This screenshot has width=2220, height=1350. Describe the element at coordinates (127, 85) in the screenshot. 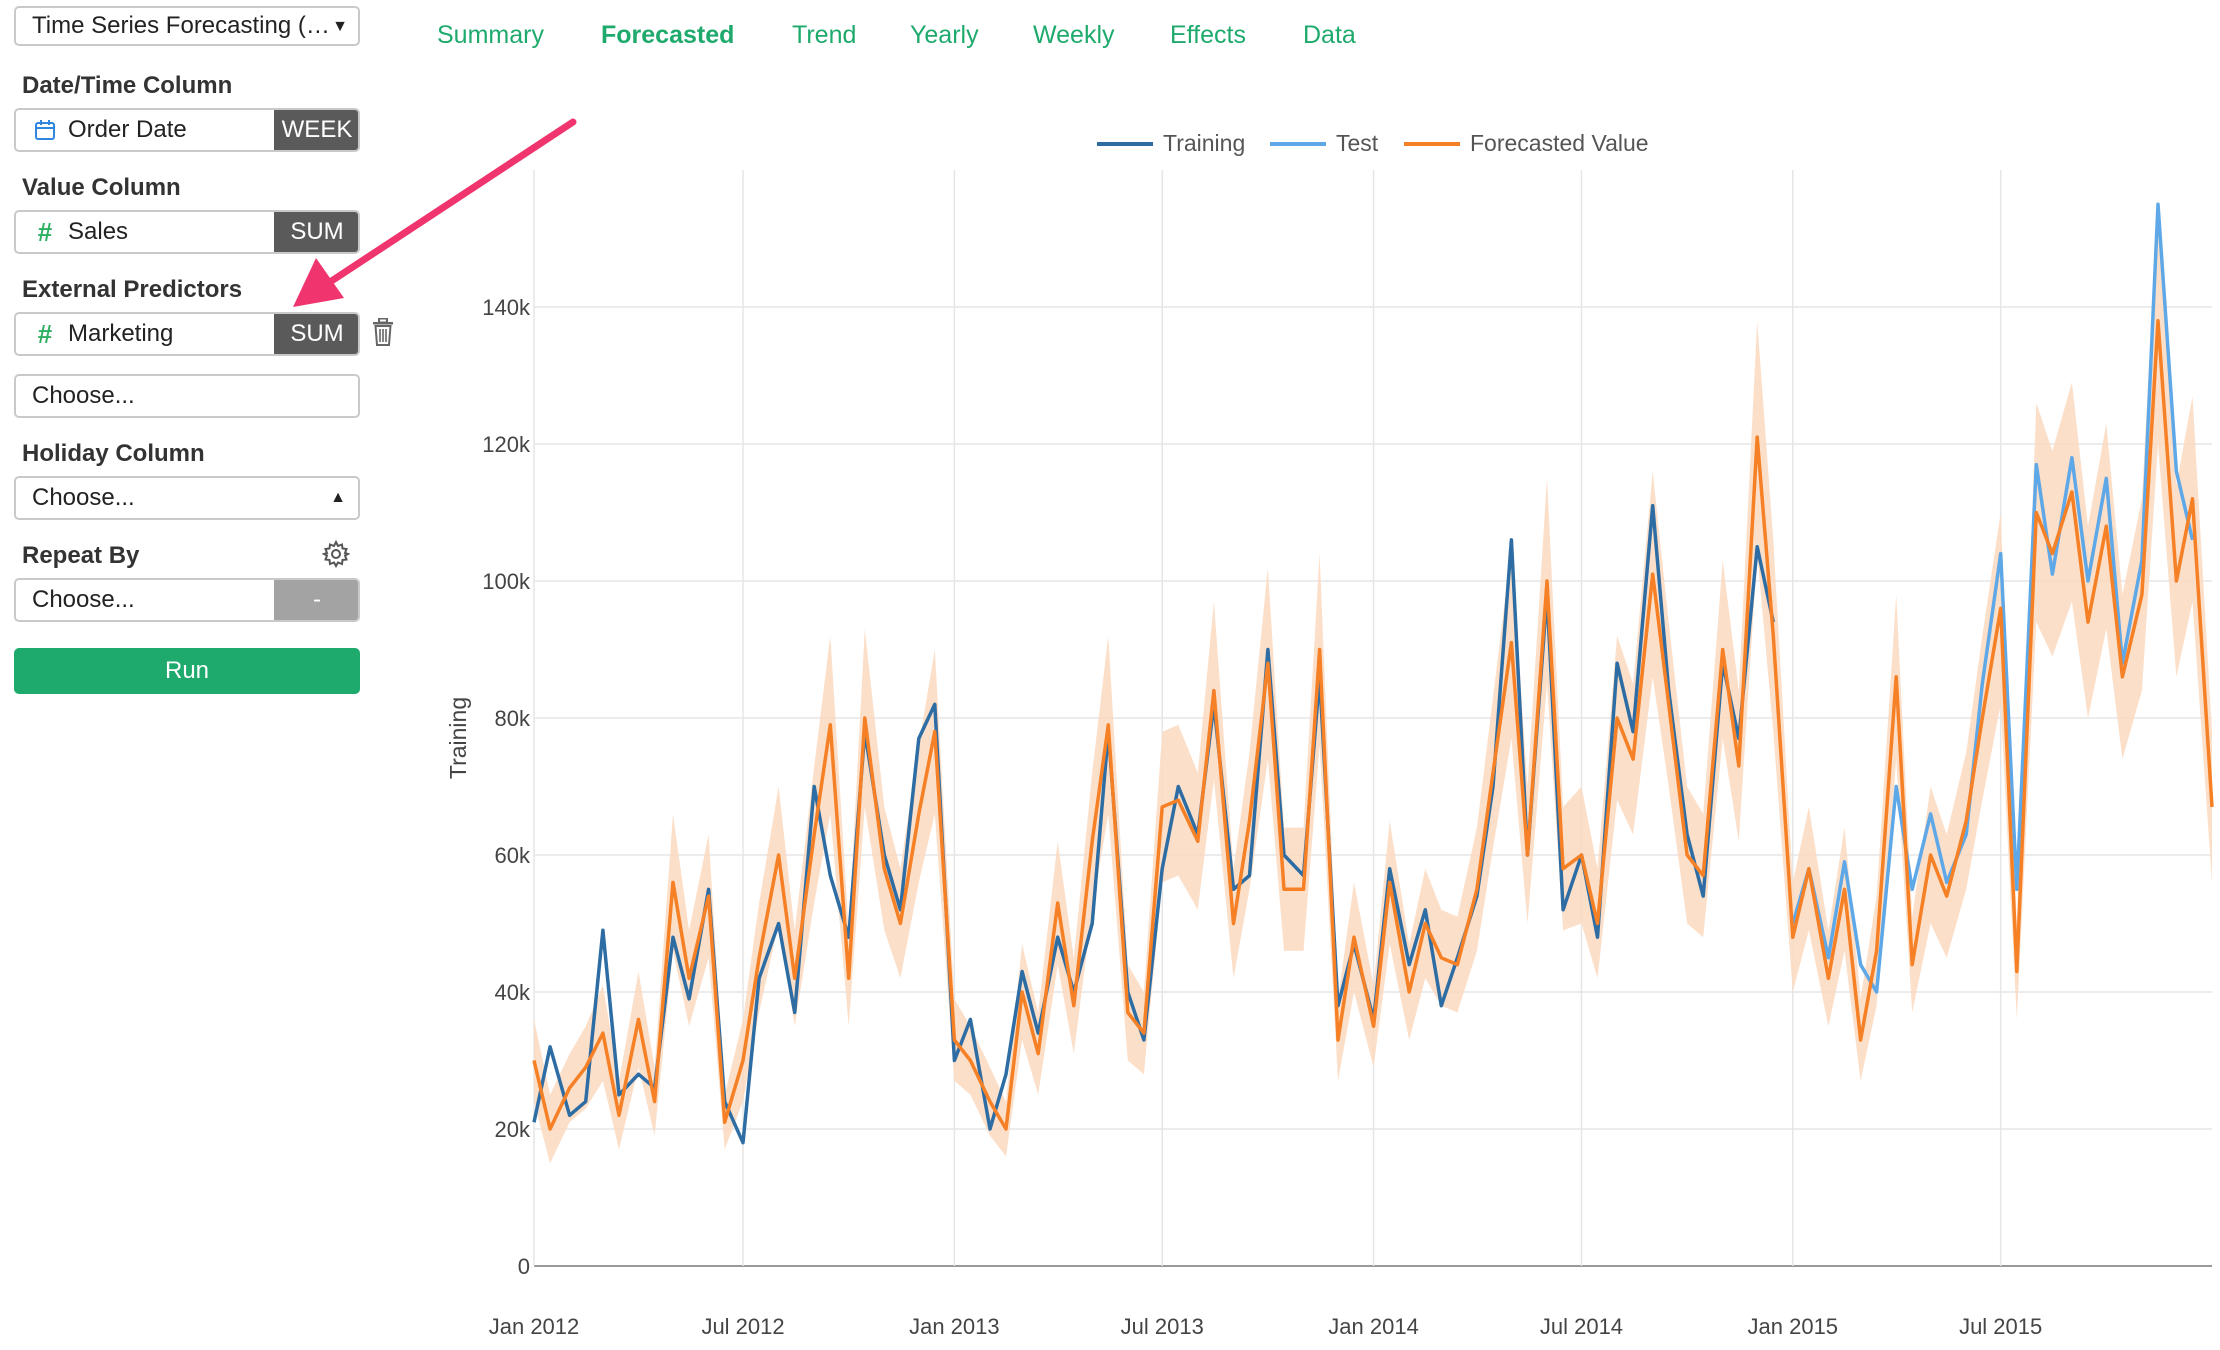

I see `date-column-label: Date/Time Column` at that location.